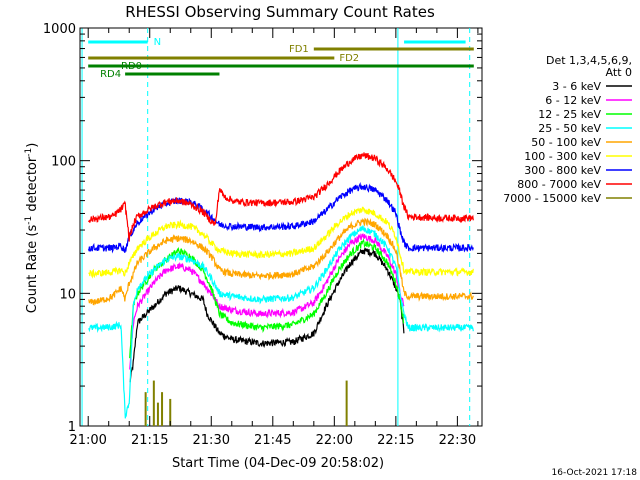 This screenshot has height=480, width=640. What do you see at coordinates (278, 463) in the screenshot?
I see `x-axis-label: Start Time (04-Dec-09 20:58:02)` at bounding box center [278, 463].